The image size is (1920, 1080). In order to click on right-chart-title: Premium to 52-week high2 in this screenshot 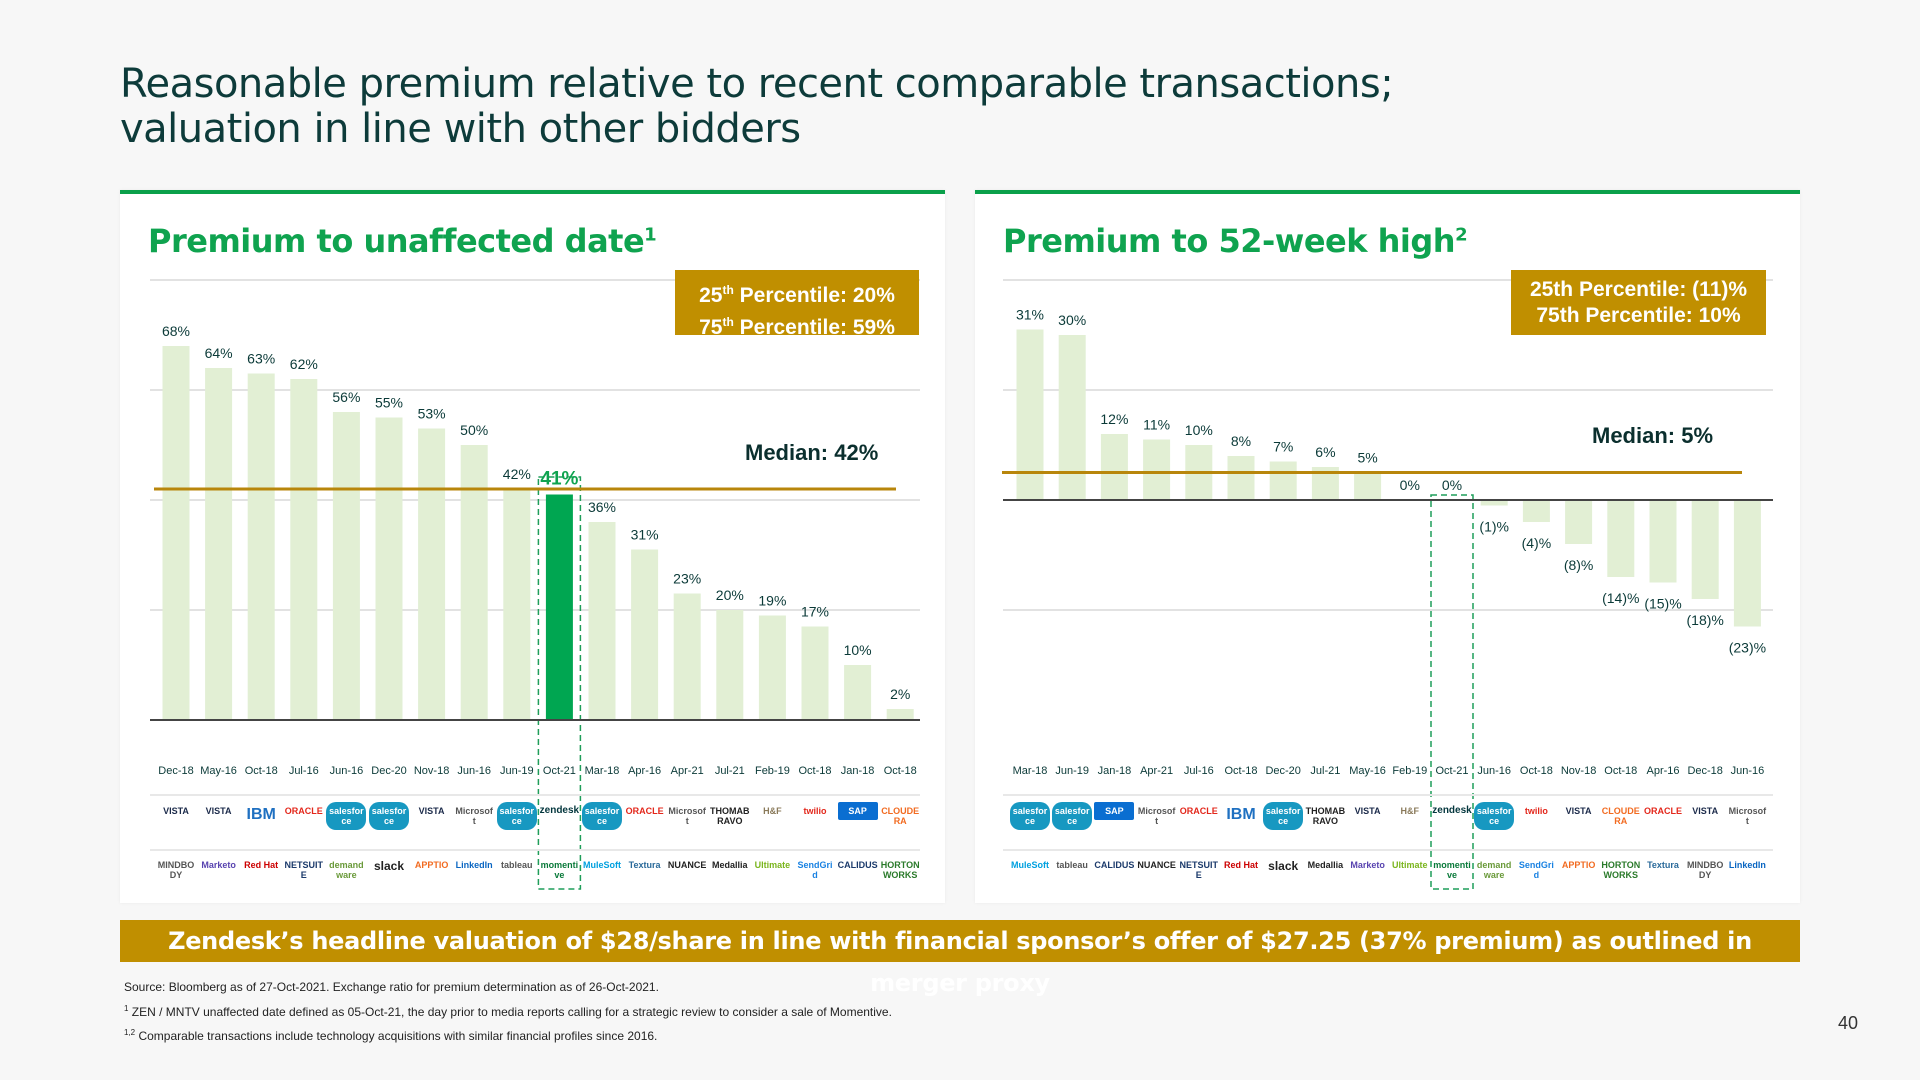, I will do `click(1235, 241)`.